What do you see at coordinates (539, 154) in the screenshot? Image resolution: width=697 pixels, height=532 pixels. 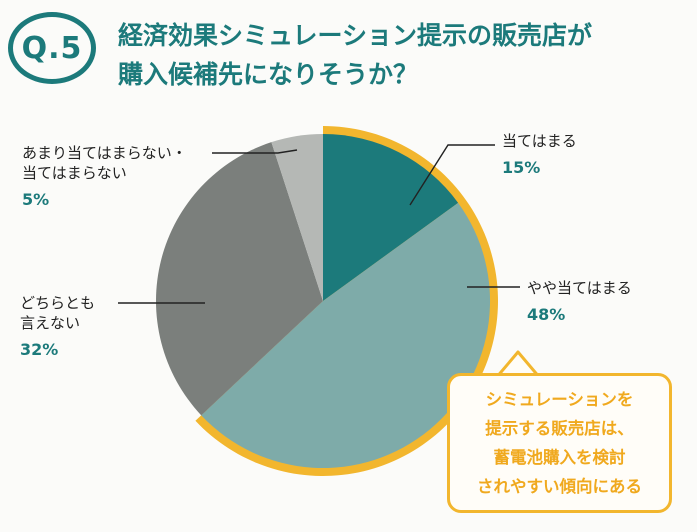 I see `slice-label-agree: 当てはまる 15%` at bounding box center [539, 154].